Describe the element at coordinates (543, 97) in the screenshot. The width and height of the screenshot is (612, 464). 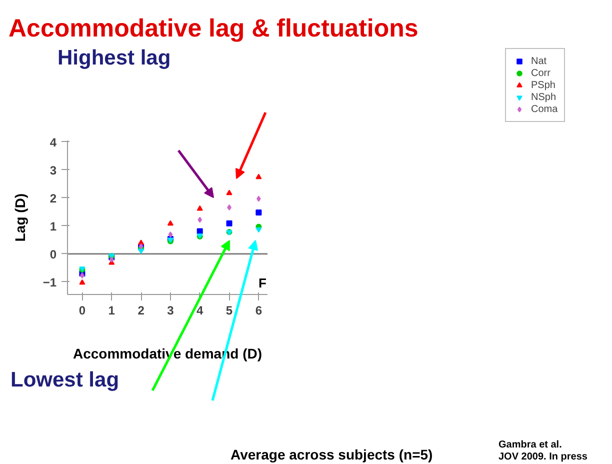
I see `legend-label: NSph` at that location.